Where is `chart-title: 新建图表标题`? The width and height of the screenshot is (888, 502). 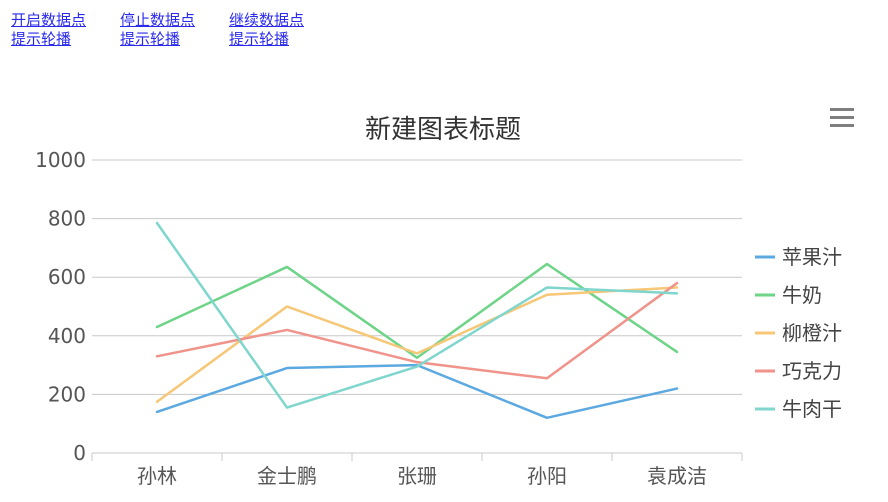 chart-title: 新建图表标题 is located at coordinates (443, 130).